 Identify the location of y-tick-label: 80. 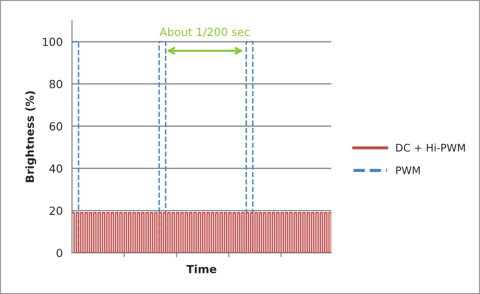
(56, 84).